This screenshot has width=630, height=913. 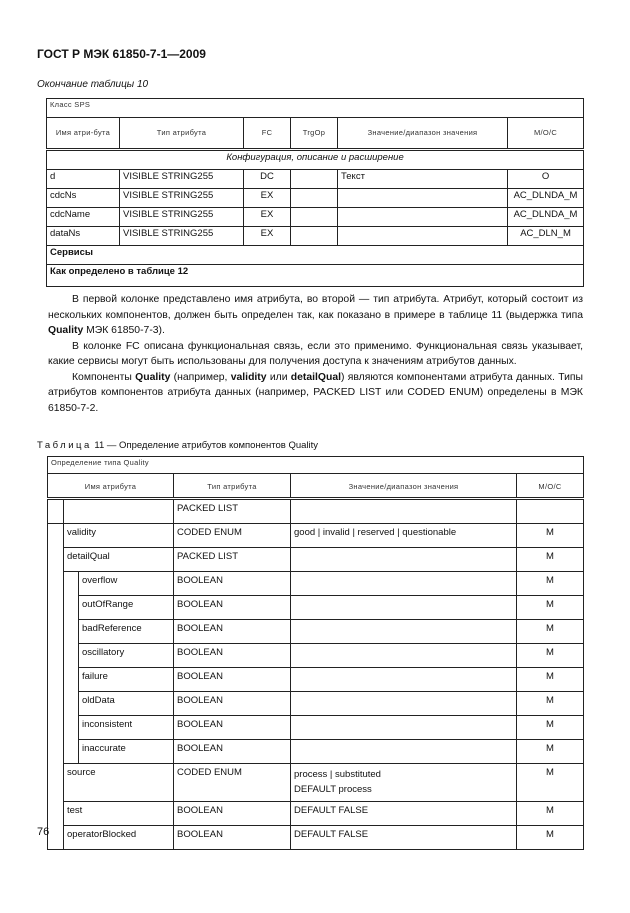 I want to click on cell: d, so click(x=83, y=179).